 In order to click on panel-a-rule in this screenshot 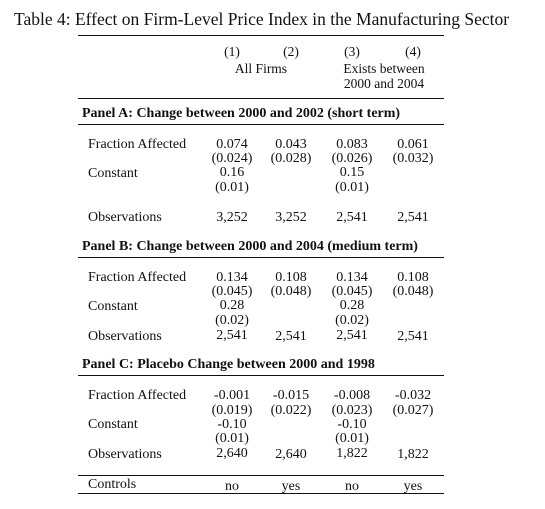, I will do `click(261, 124)`.